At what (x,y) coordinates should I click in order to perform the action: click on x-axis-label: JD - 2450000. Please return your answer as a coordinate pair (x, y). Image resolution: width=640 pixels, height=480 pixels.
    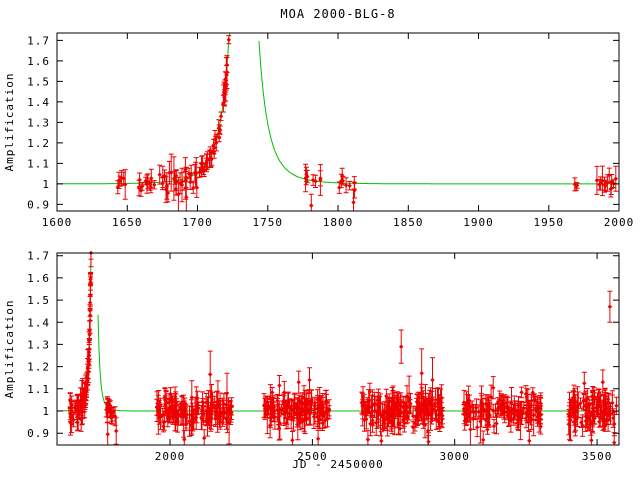
    Looking at the image, I should click on (338, 464).